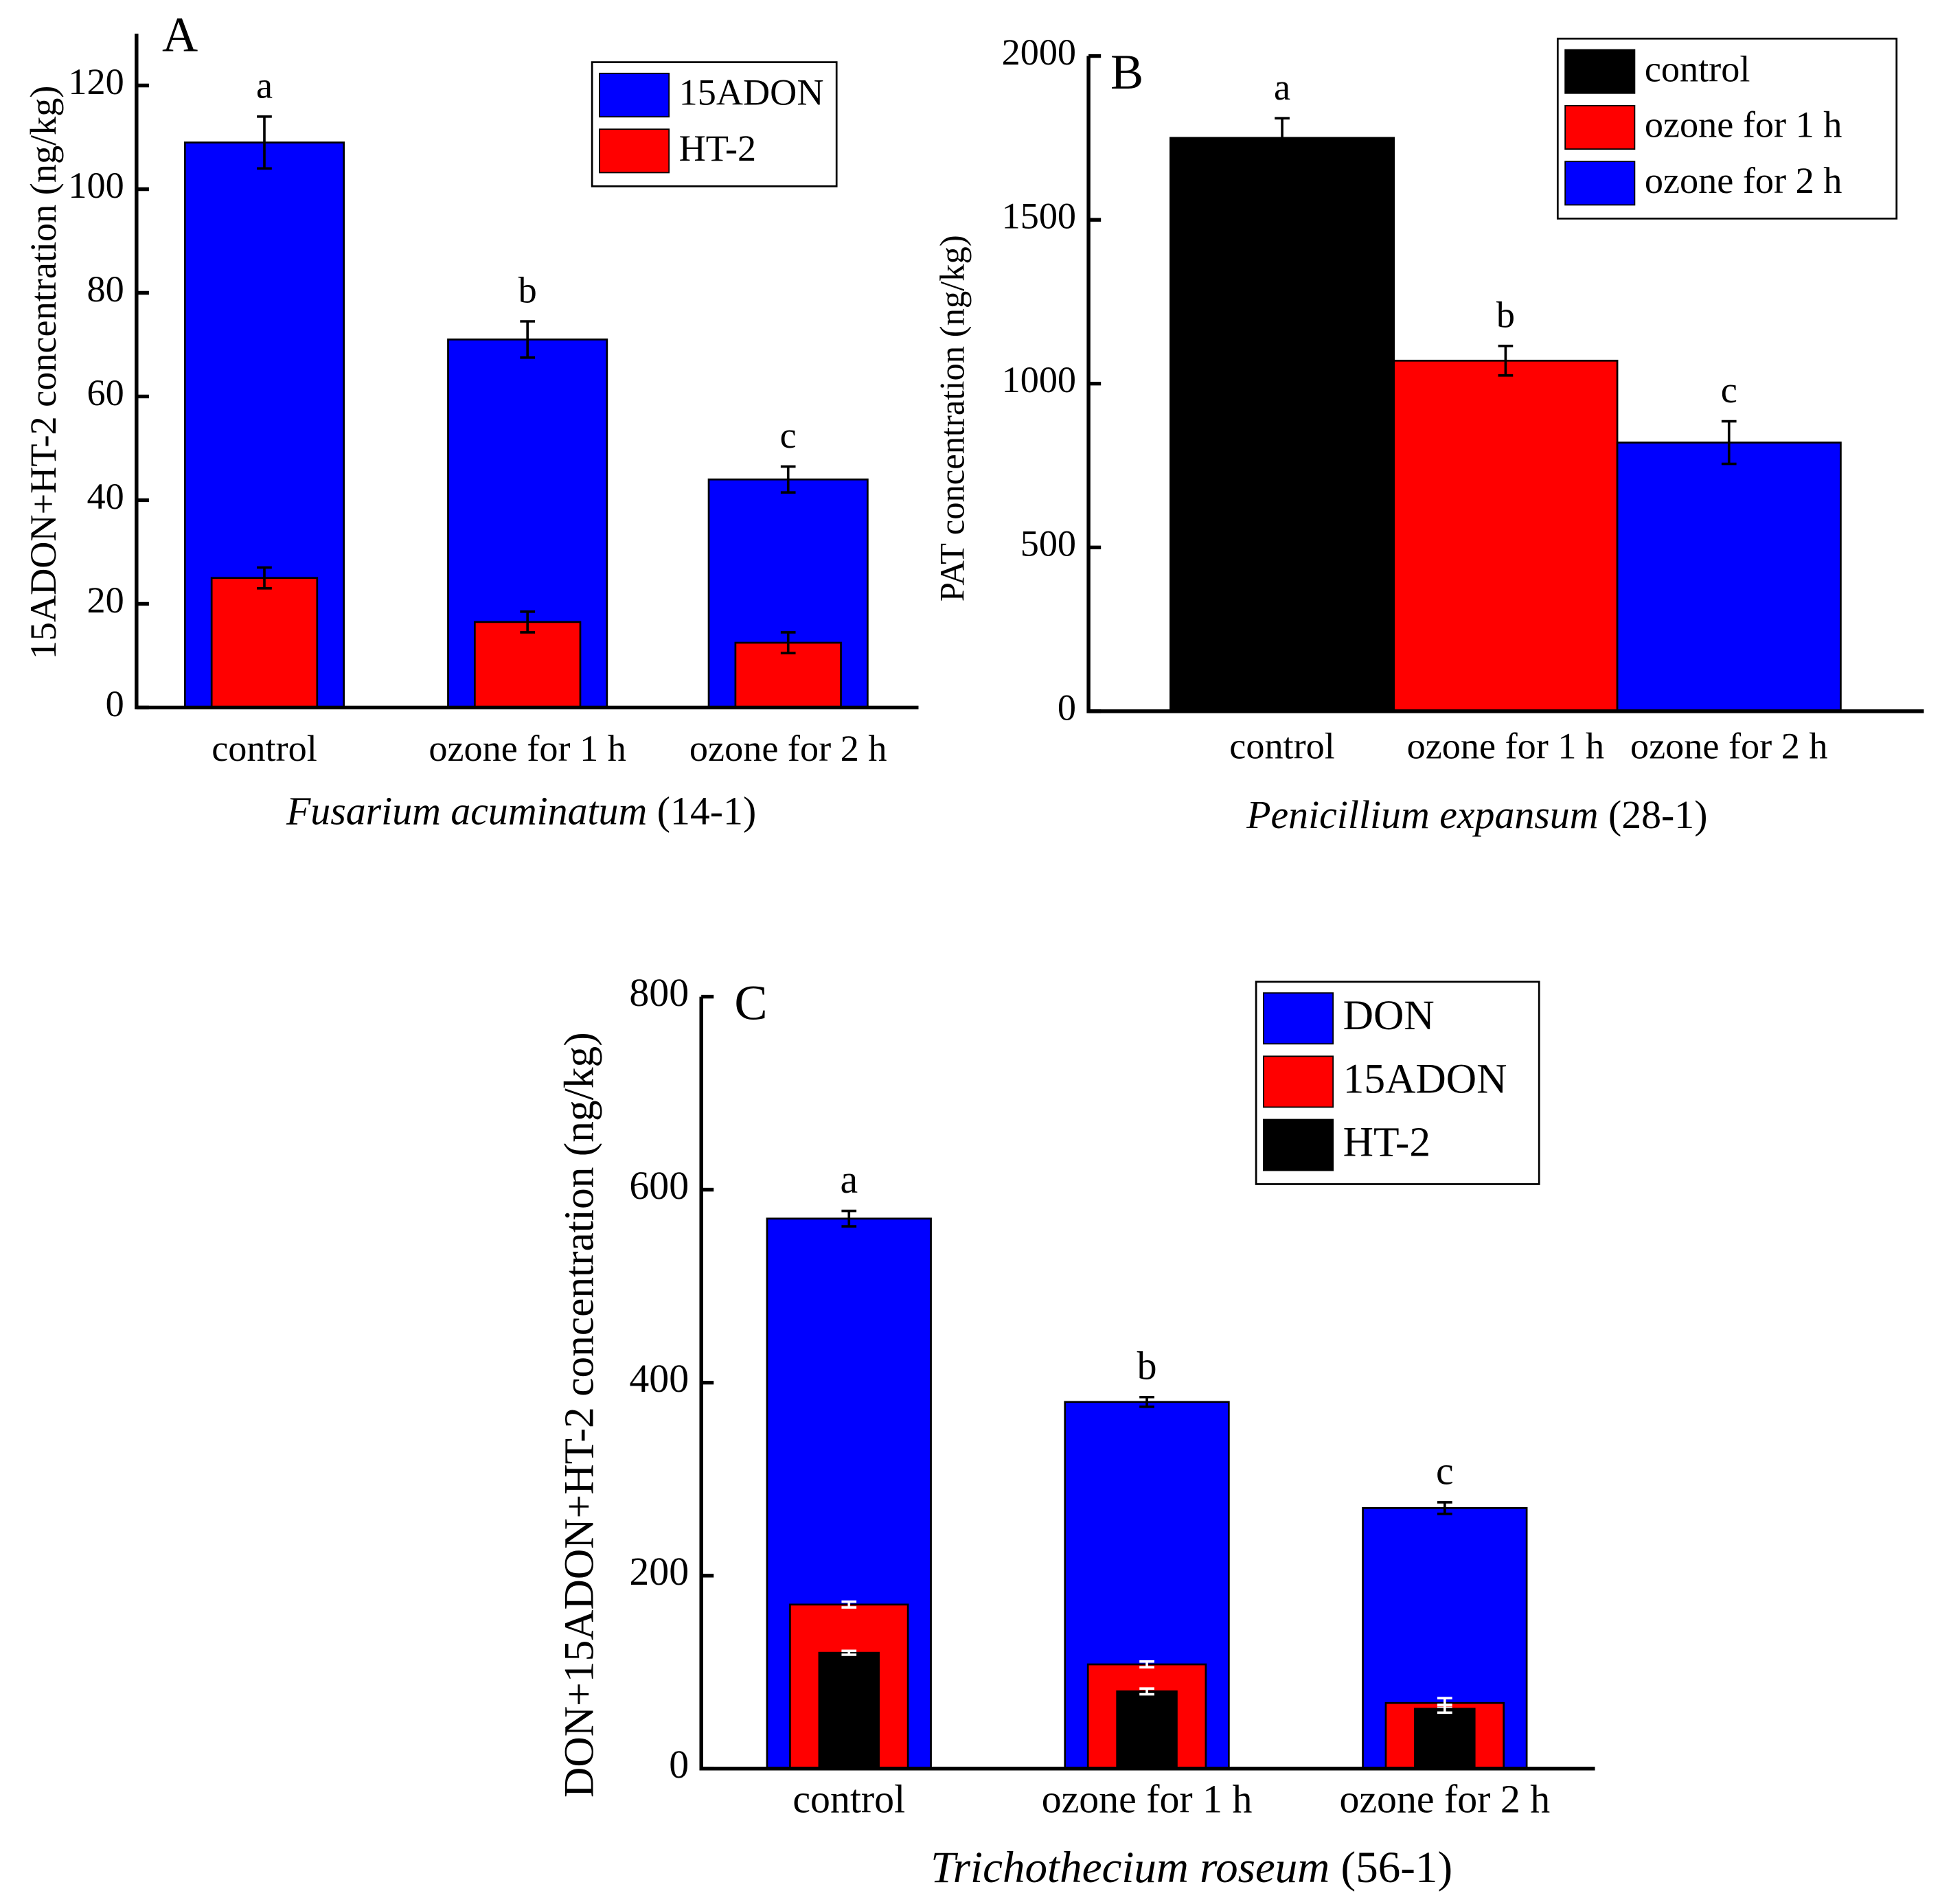  I want to click on x-axis-label: Trichothecium roseum (56-1), so click(1191, 1867).